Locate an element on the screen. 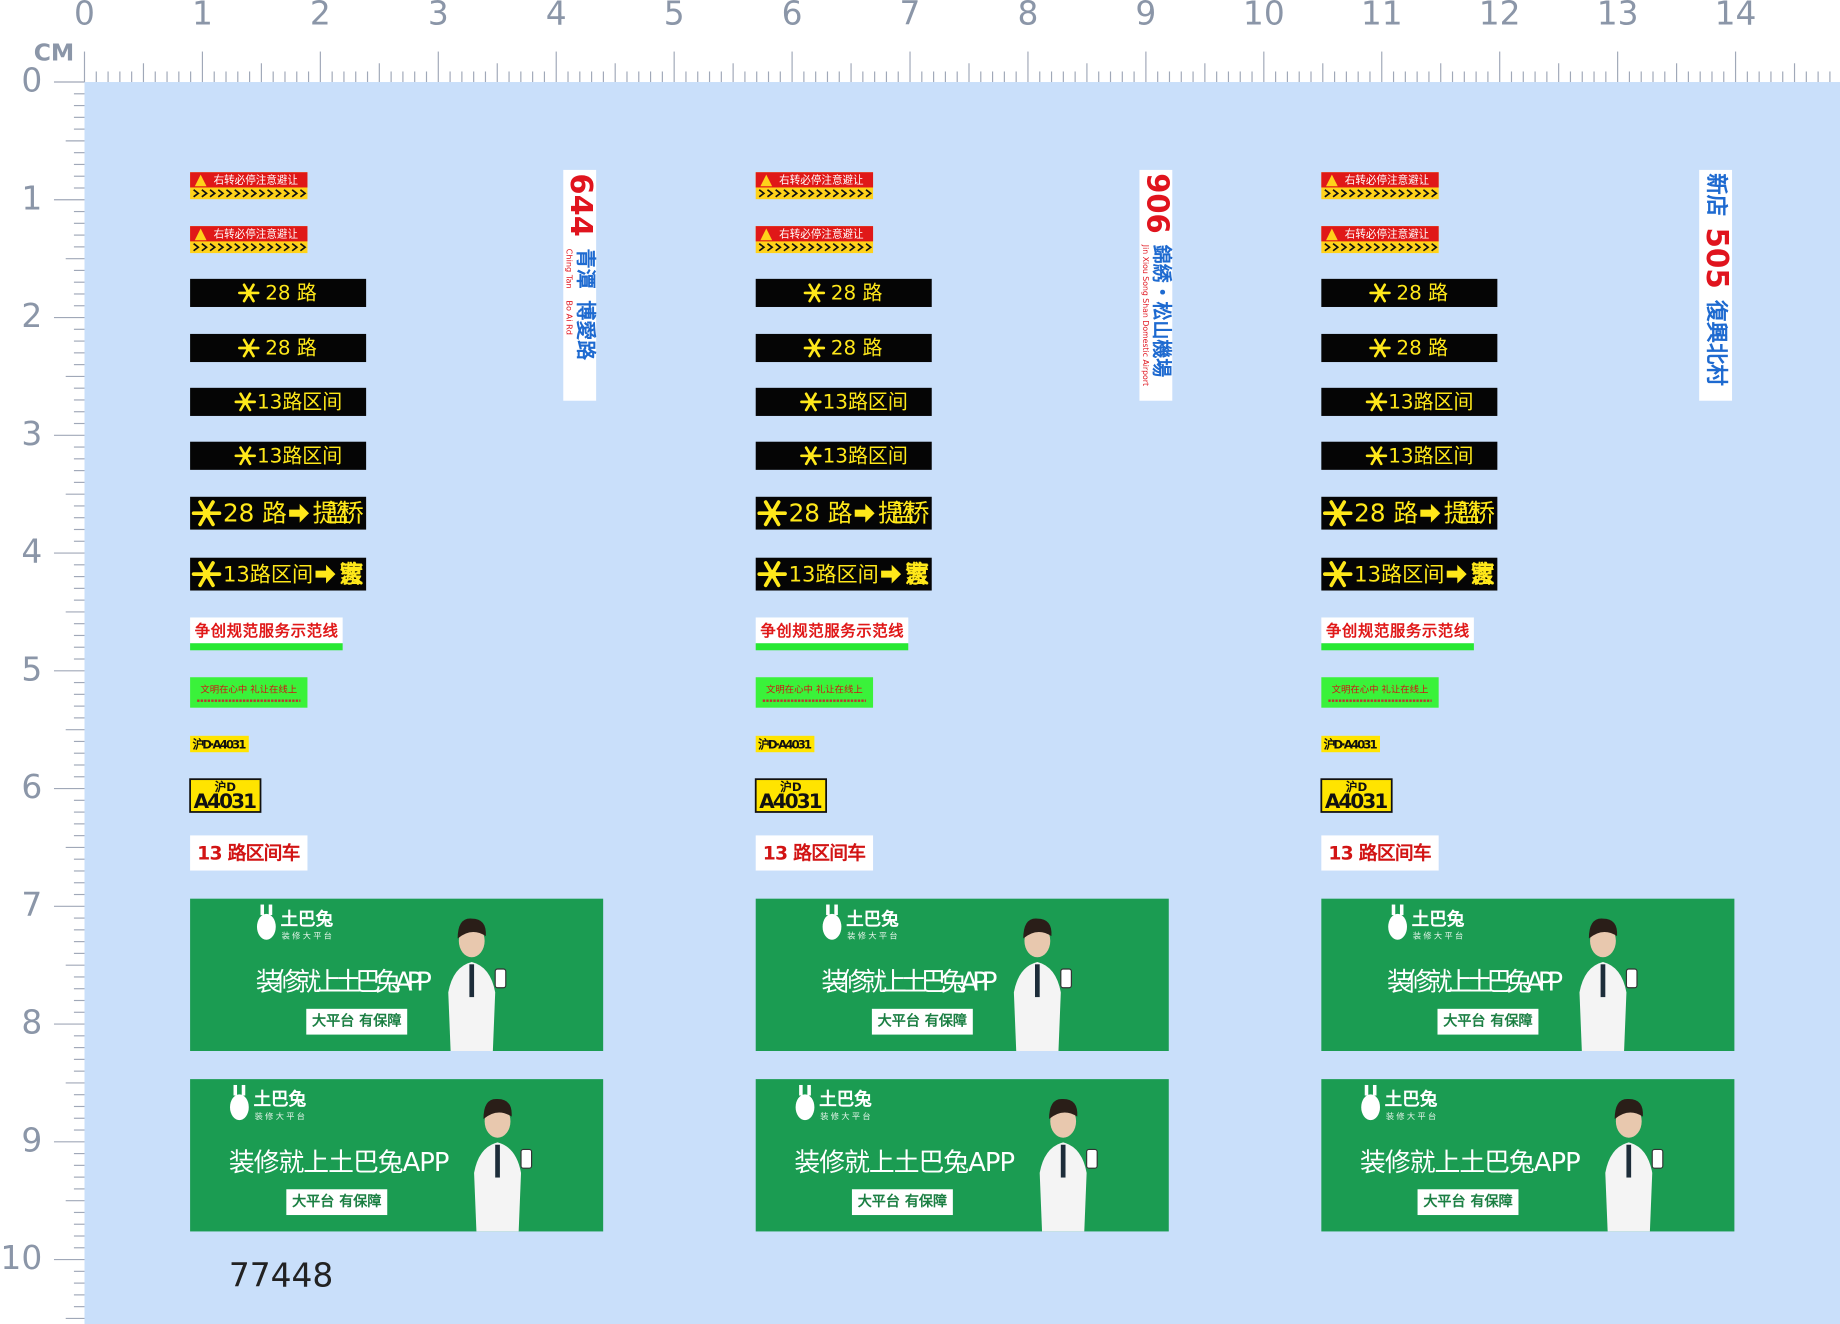 This screenshot has height=1324, width=1840. plate-small-text: 沪D·A4031 is located at coordinates (785, 745).